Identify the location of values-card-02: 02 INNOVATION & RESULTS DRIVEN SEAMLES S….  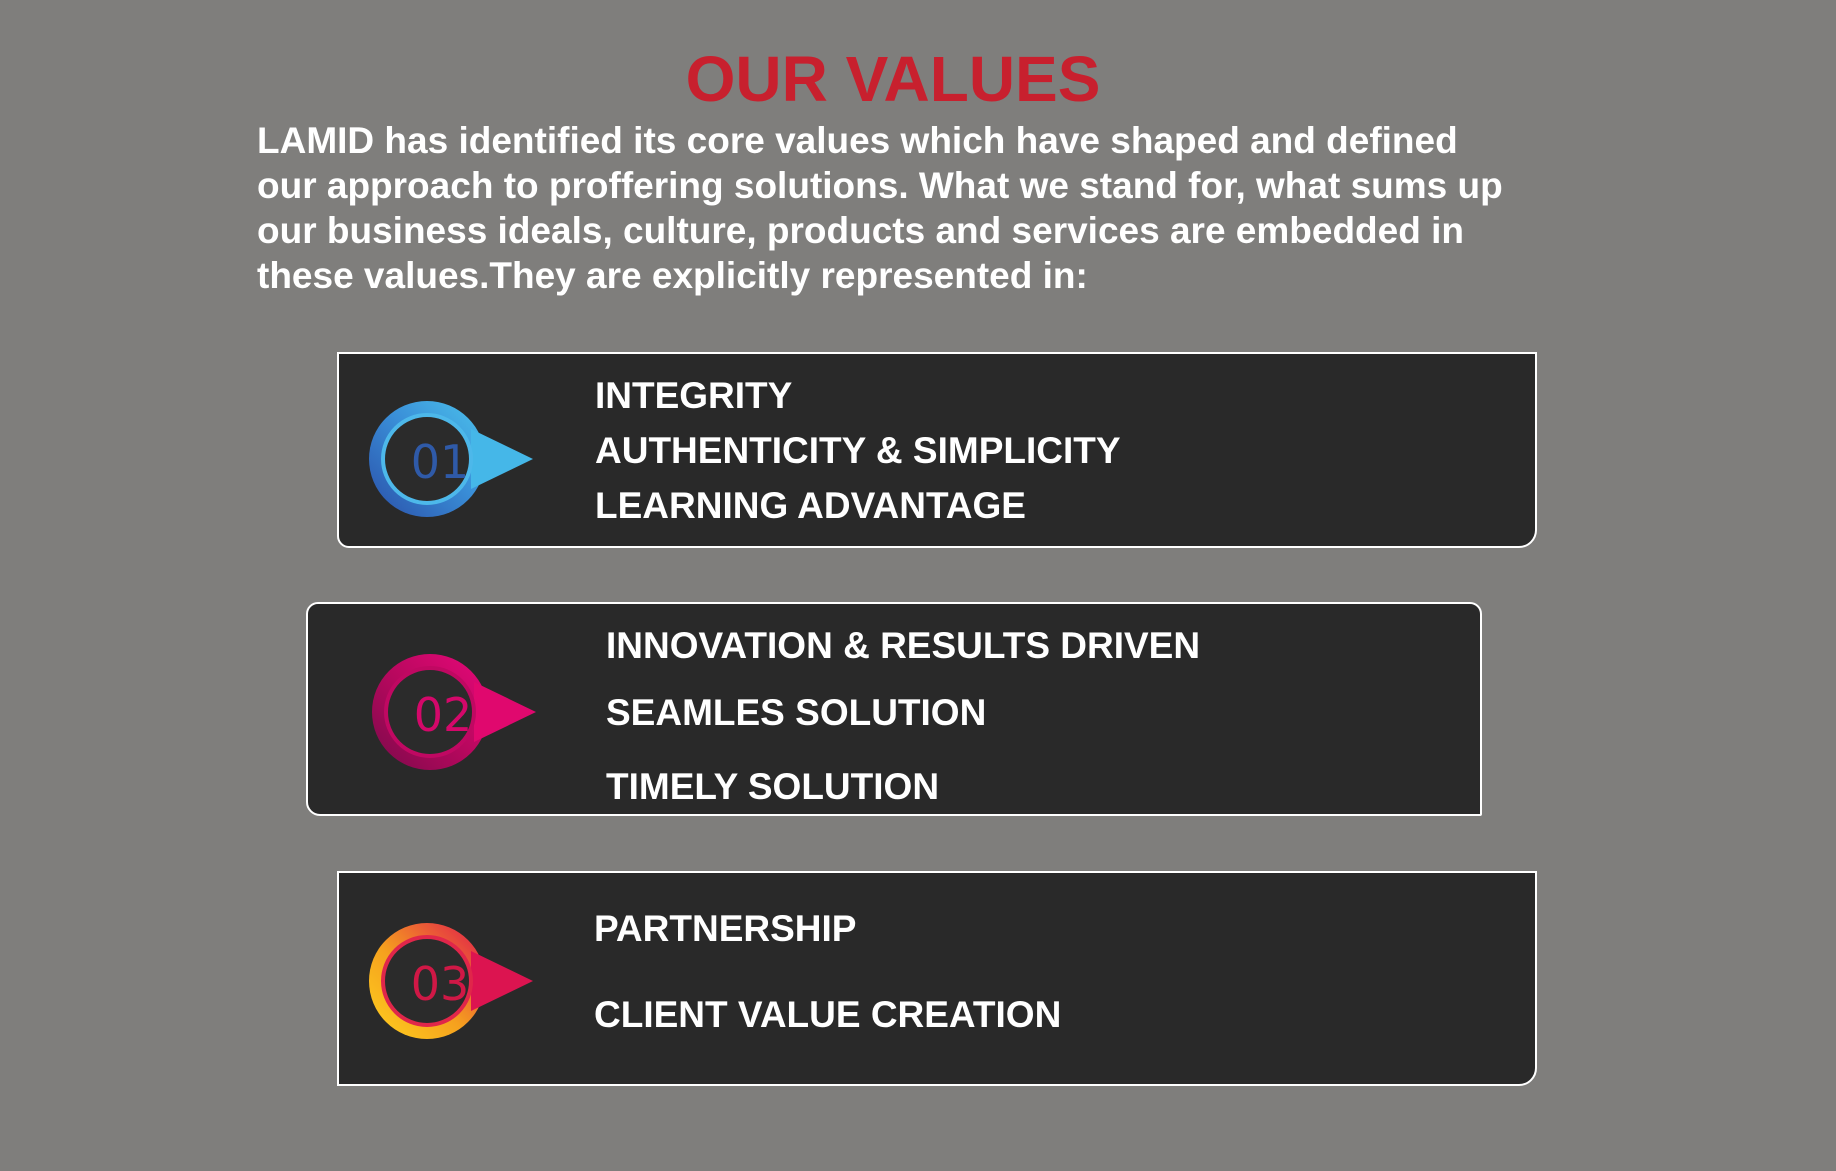
(894, 709).